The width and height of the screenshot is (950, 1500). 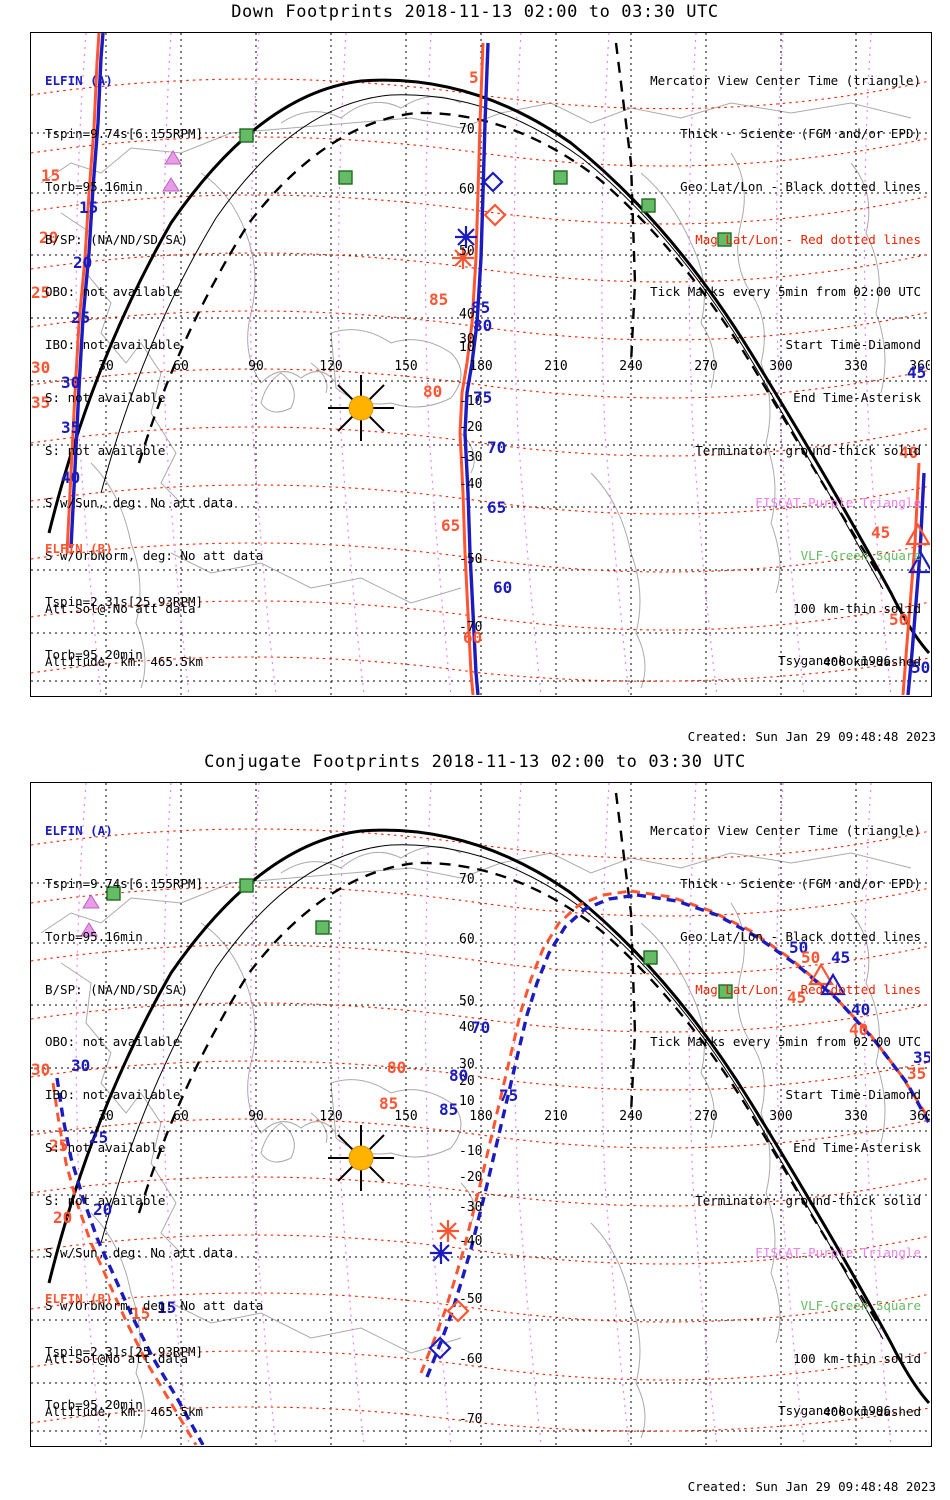 What do you see at coordinates (470, 1241) in the screenshot?
I see `svg-text: -40` at bounding box center [470, 1241].